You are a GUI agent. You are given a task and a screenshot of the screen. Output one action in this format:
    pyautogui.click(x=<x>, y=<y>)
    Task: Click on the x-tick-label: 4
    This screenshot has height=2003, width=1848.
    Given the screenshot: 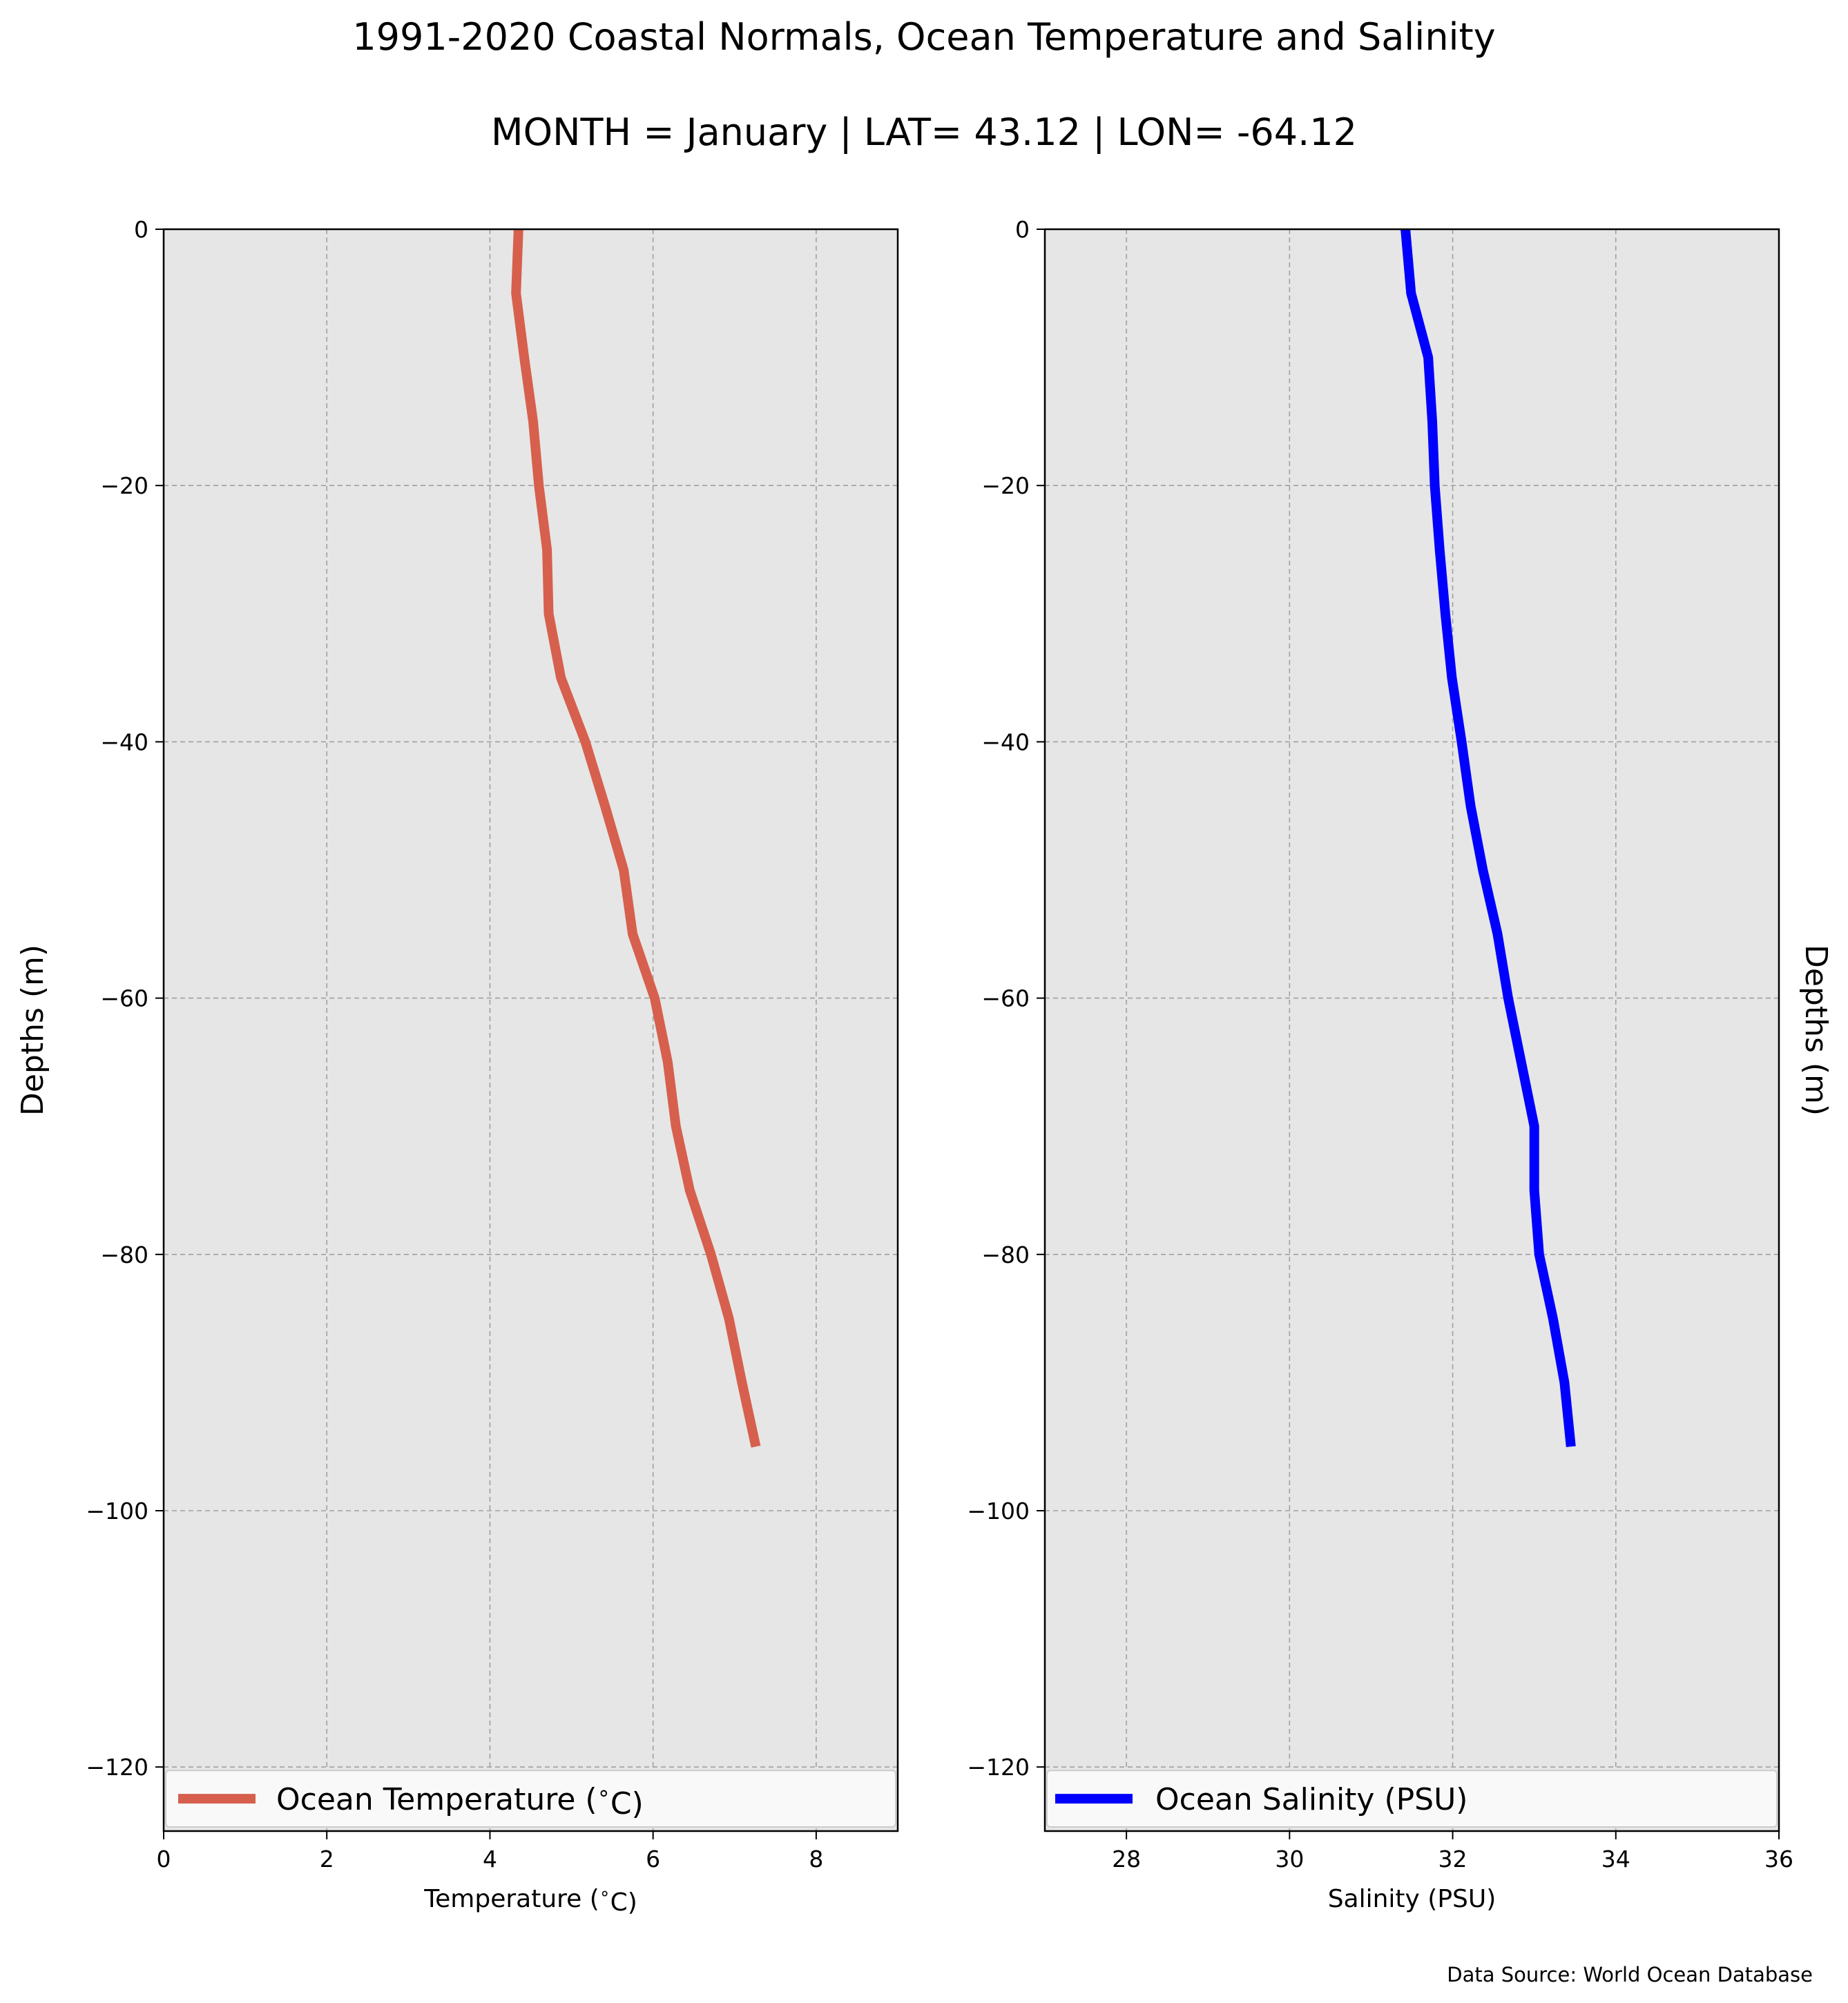 What is the action you would take?
    pyautogui.click(x=490, y=1860)
    